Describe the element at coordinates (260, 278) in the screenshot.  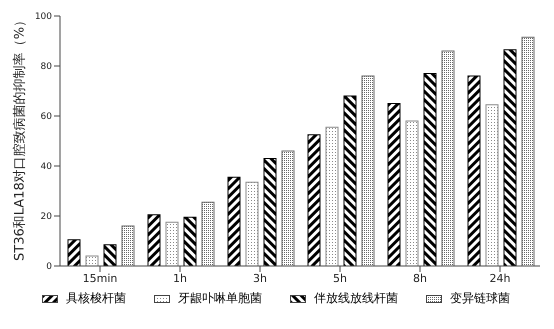
I see `x-tick-label: 3h` at that location.